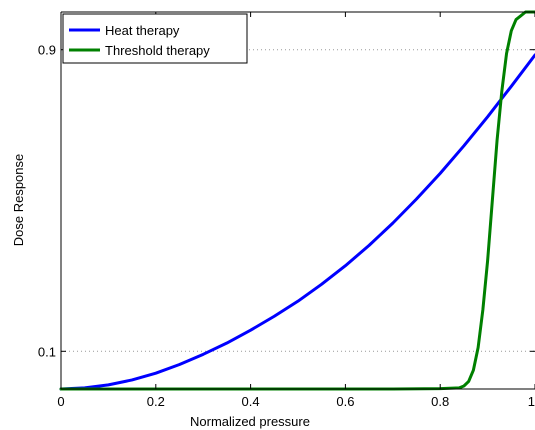  I want to click on y-tick-label-1: 0.9, so click(47, 50).